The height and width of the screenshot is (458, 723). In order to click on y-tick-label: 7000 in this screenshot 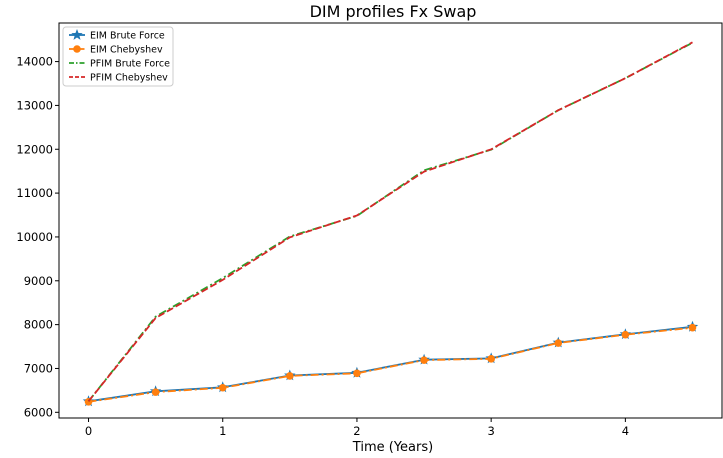, I will do `click(38, 368)`.